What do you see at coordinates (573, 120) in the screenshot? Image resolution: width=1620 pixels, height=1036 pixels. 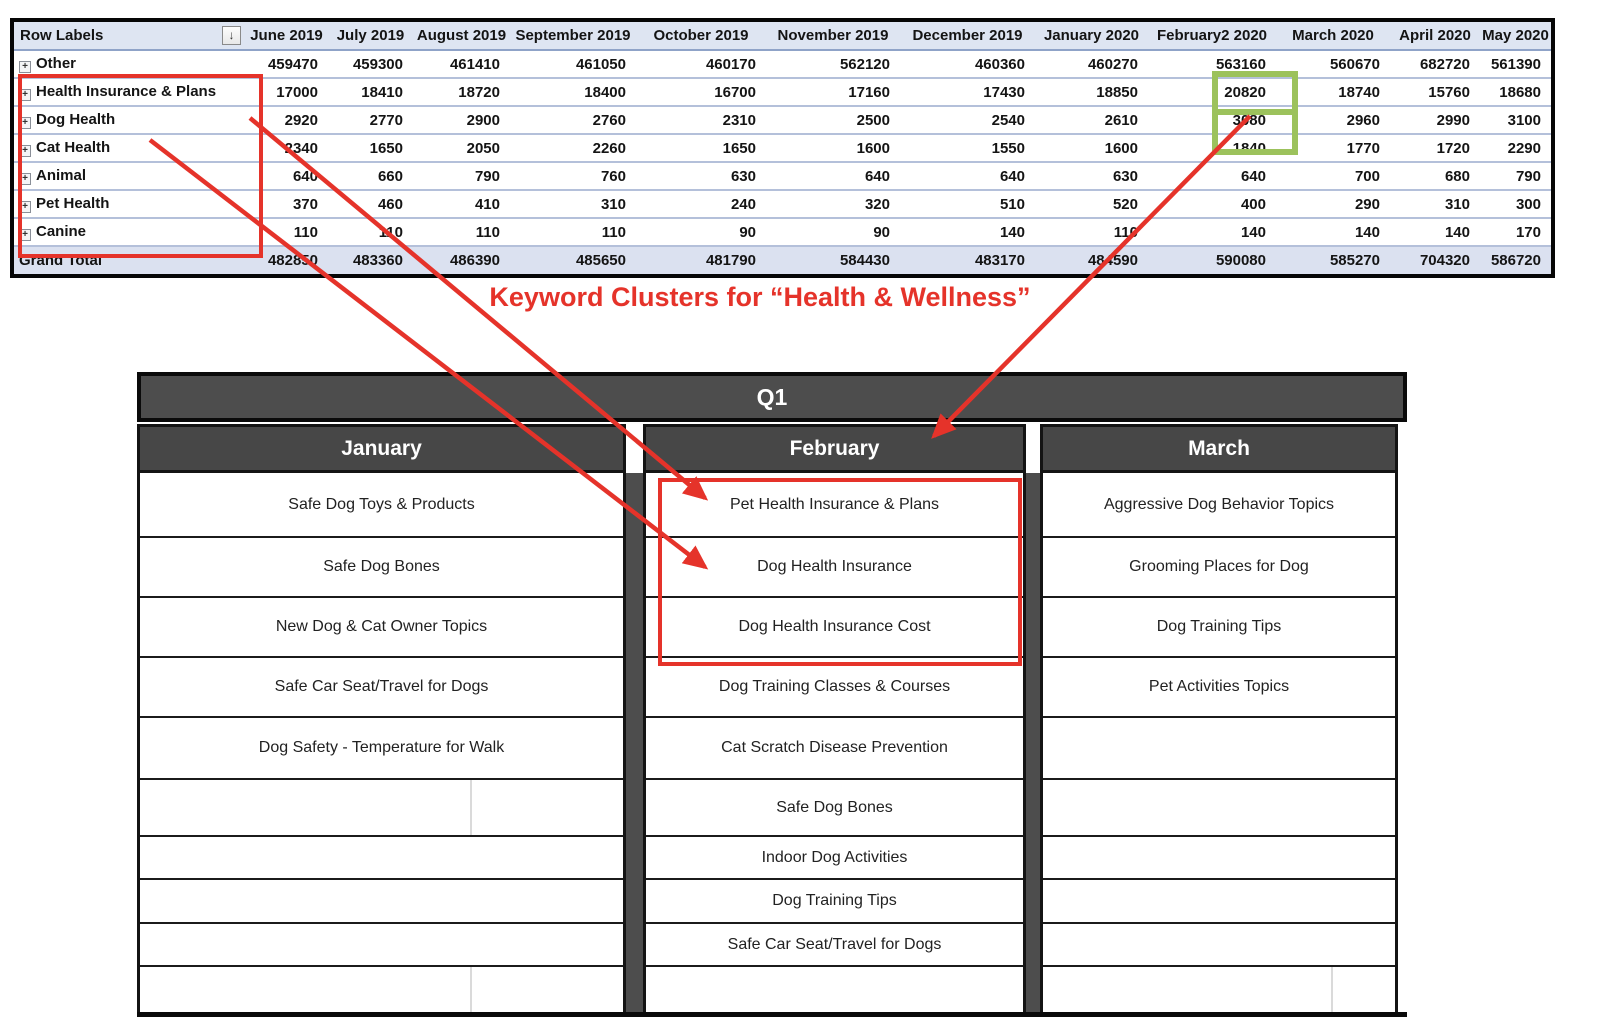 I see `pivot-value-cell: 2760` at bounding box center [573, 120].